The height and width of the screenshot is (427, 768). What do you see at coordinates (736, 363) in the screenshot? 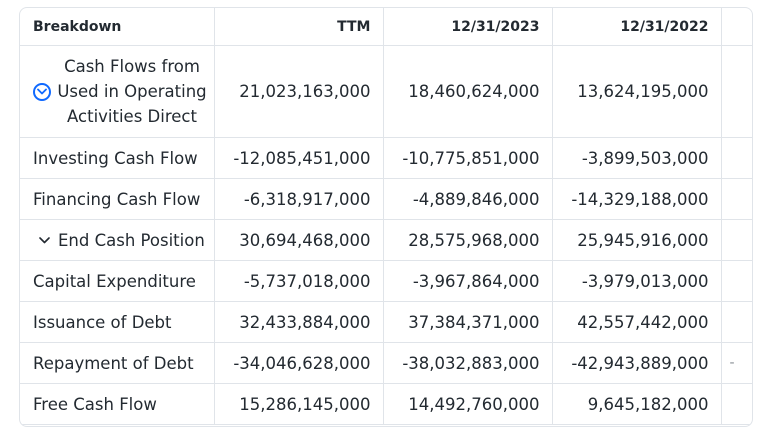
I see `cell-partial: -` at bounding box center [736, 363].